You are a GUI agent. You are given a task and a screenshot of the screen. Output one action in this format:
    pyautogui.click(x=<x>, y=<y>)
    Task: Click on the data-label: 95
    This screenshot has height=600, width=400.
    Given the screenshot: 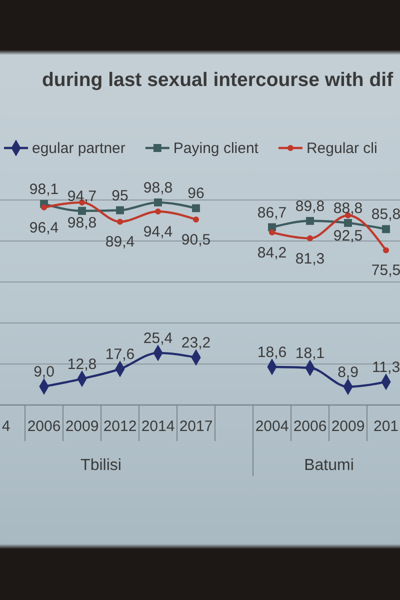 What is the action you would take?
    pyautogui.click(x=120, y=195)
    